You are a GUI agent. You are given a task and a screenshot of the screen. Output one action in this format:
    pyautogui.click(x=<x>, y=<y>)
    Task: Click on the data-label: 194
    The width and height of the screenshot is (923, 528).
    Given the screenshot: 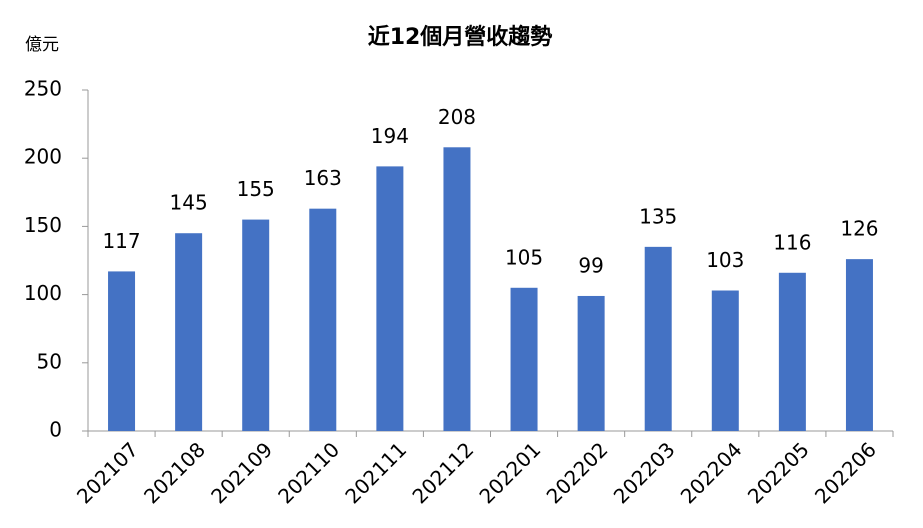 What is the action you would take?
    pyautogui.click(x=390, y=136)
    